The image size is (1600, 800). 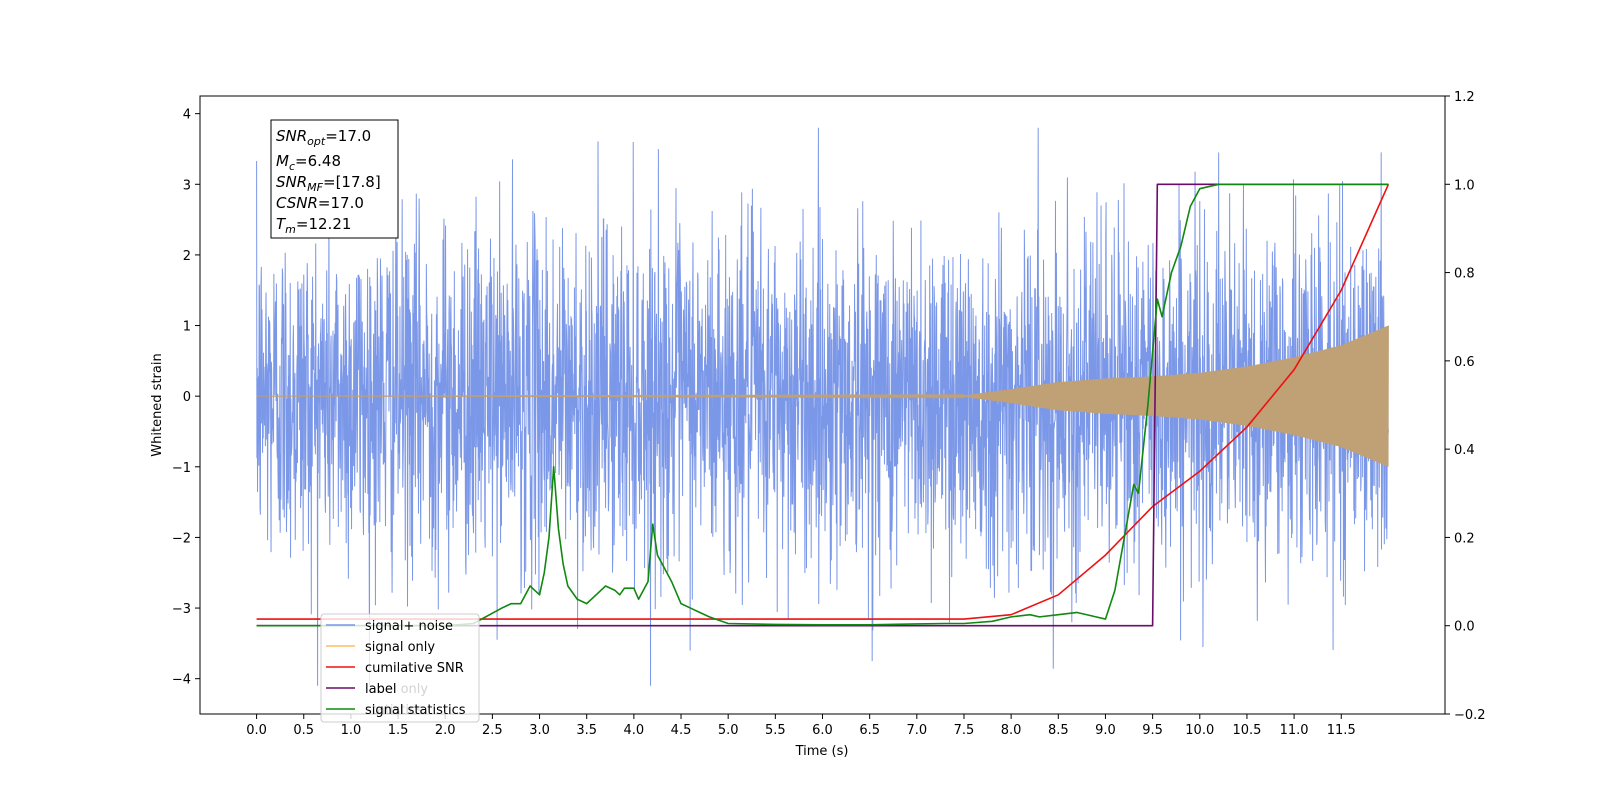 What do you see at coordinates (187, 185) in the screenshot?
I see `y-left-tick-label: 3` at bounding box center [187, 185].